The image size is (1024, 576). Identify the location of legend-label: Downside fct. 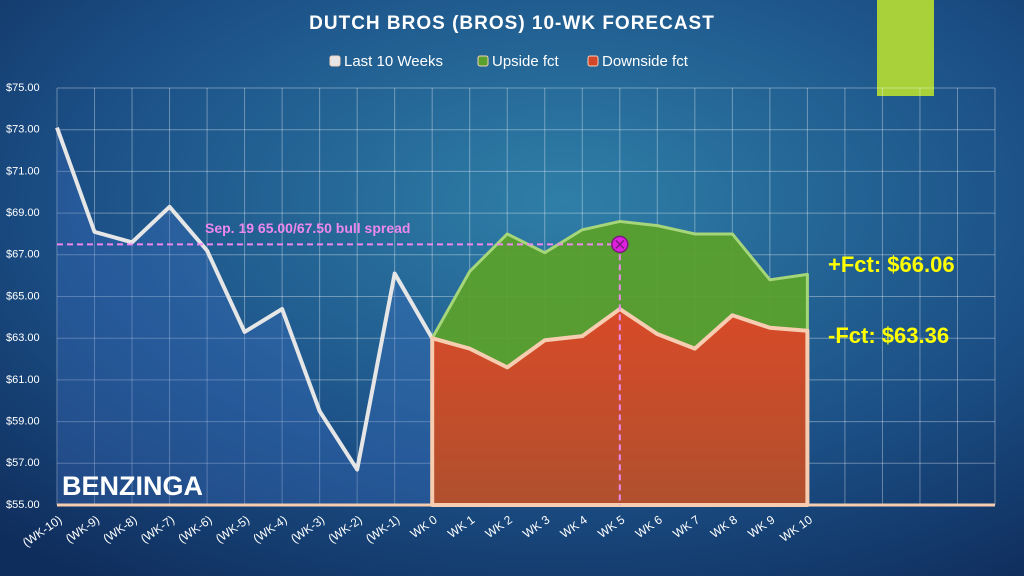
(645, 61).